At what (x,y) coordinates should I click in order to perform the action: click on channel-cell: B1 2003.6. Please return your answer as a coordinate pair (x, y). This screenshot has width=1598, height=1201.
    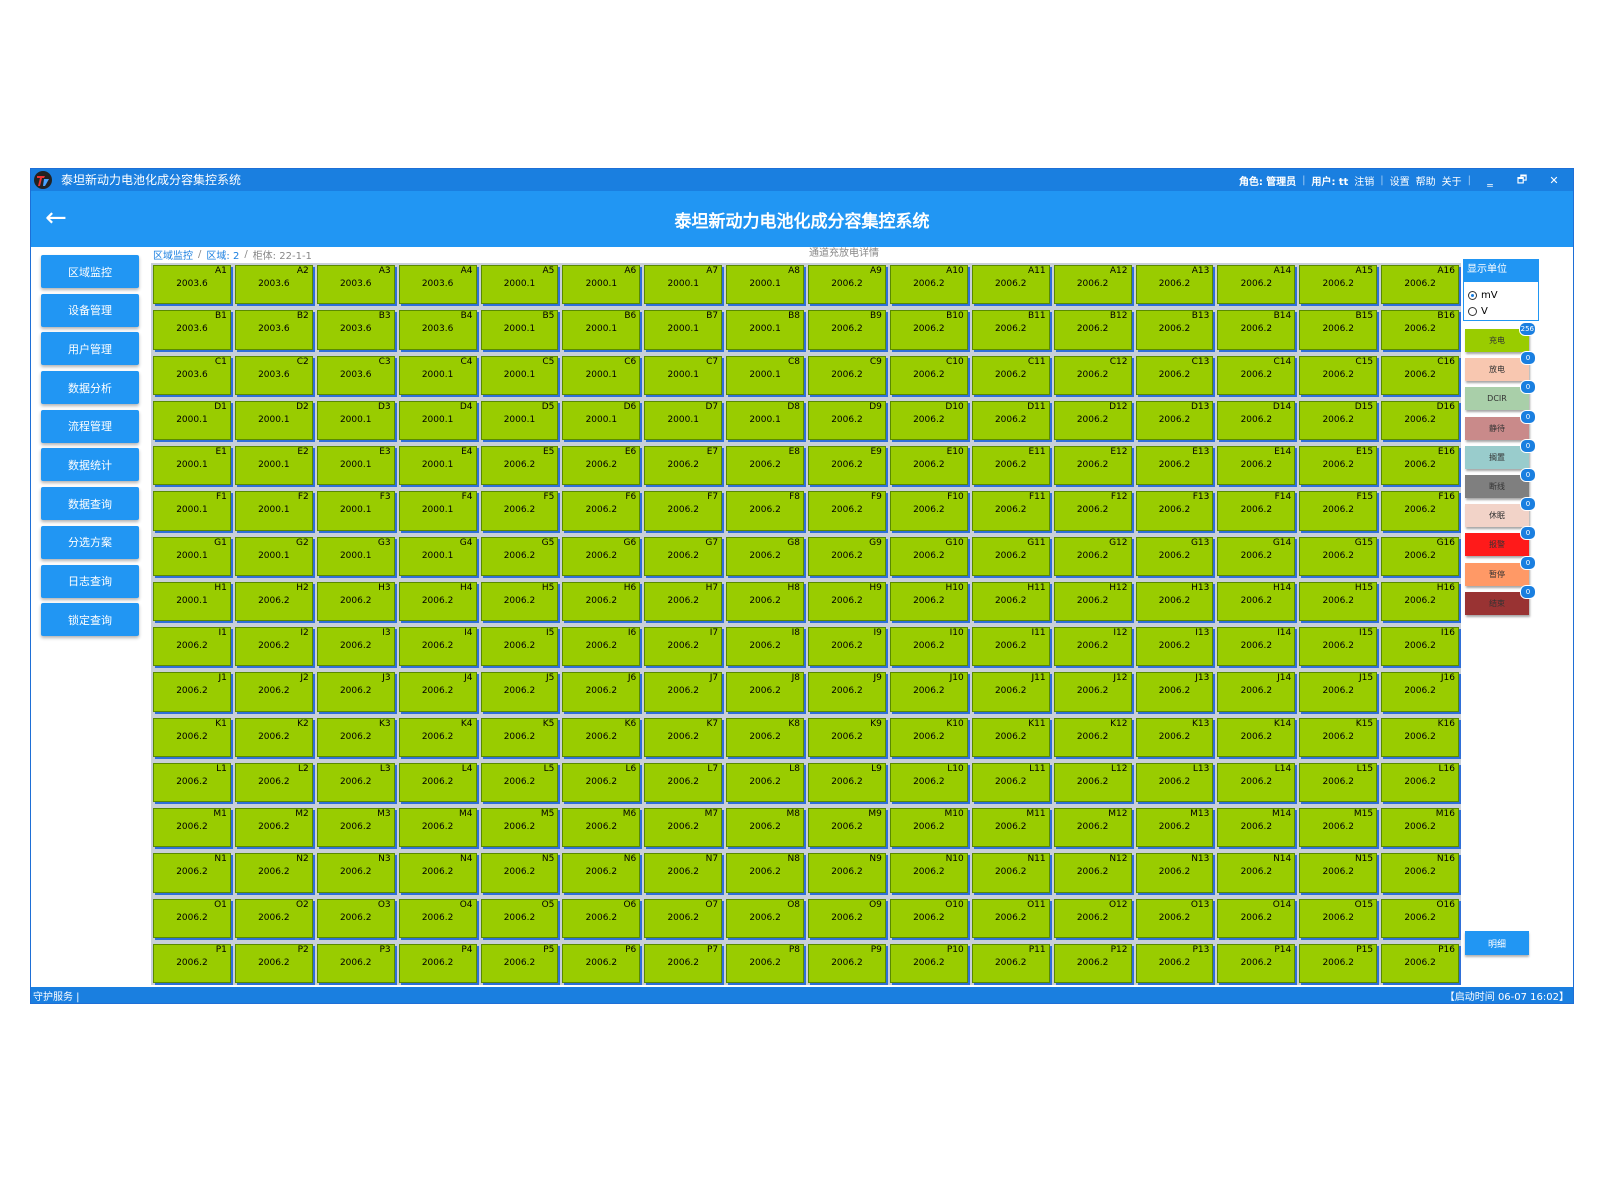
    Looking at the image, I should click on (192, 330).